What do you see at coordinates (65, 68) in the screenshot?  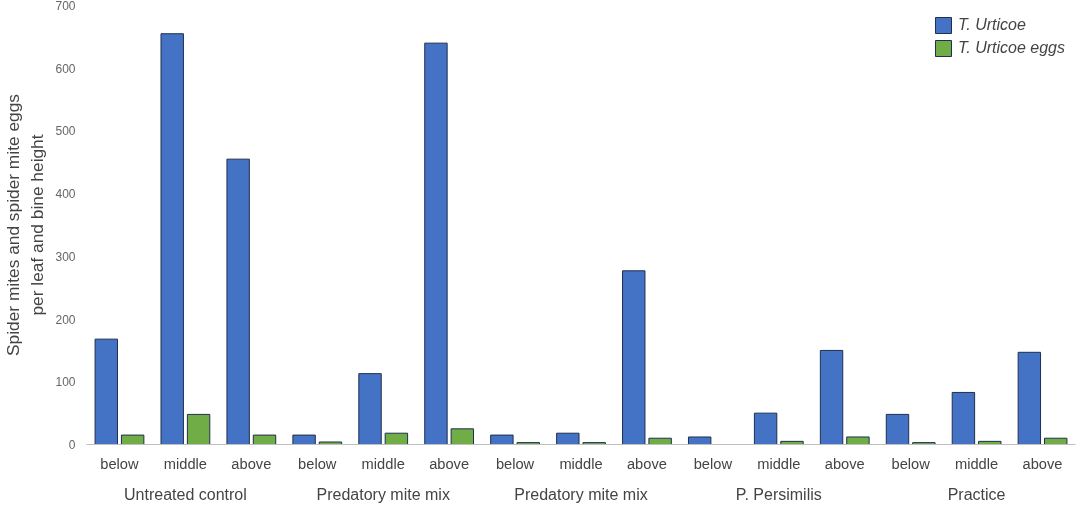 I see `y-tick-label: 600` at bounding box center [65, 68].